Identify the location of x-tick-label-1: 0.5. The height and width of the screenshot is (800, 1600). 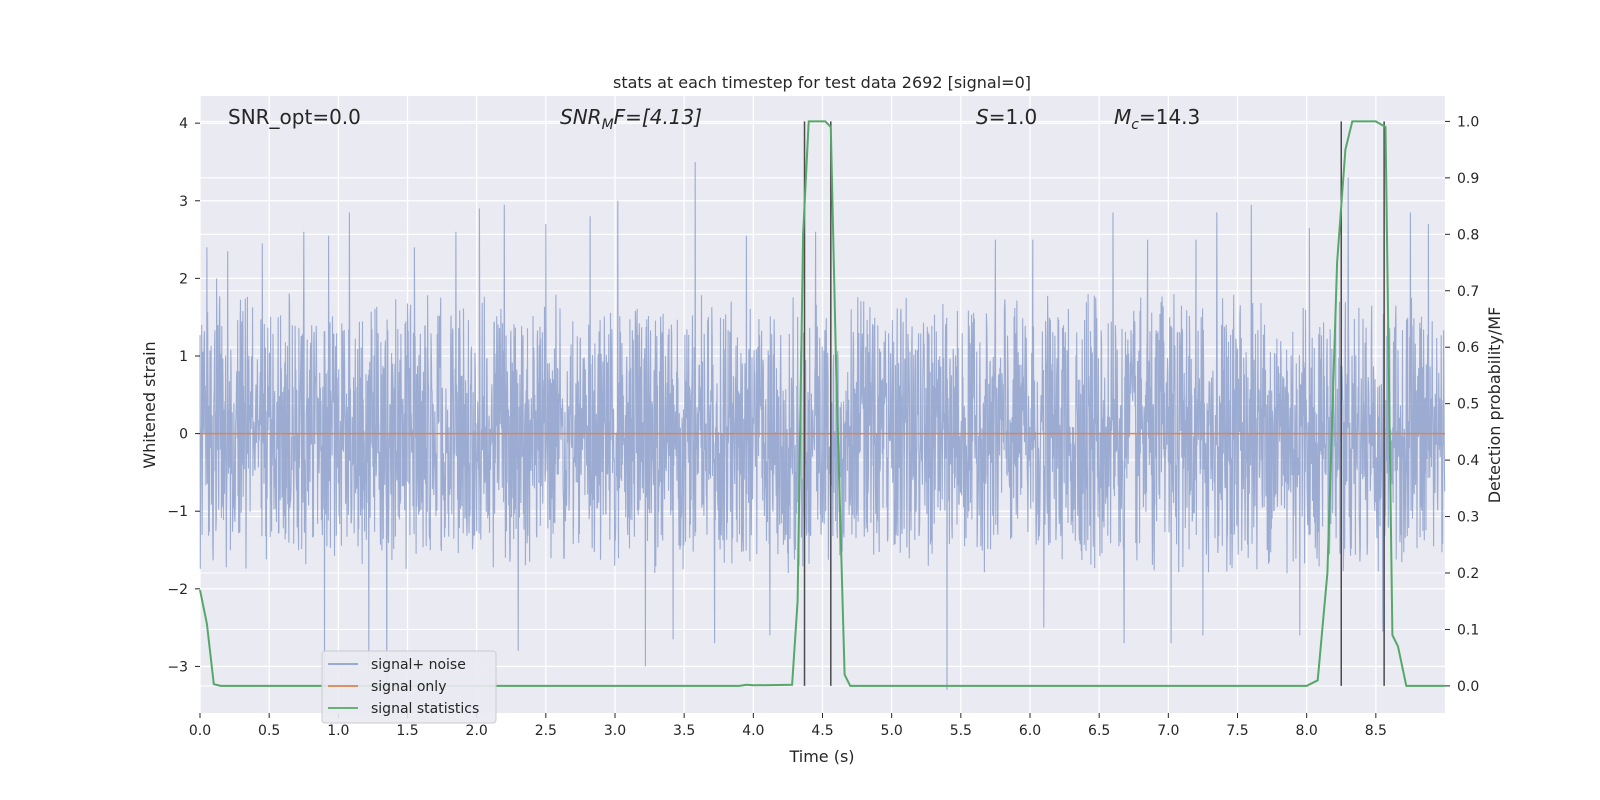
(269, 731).